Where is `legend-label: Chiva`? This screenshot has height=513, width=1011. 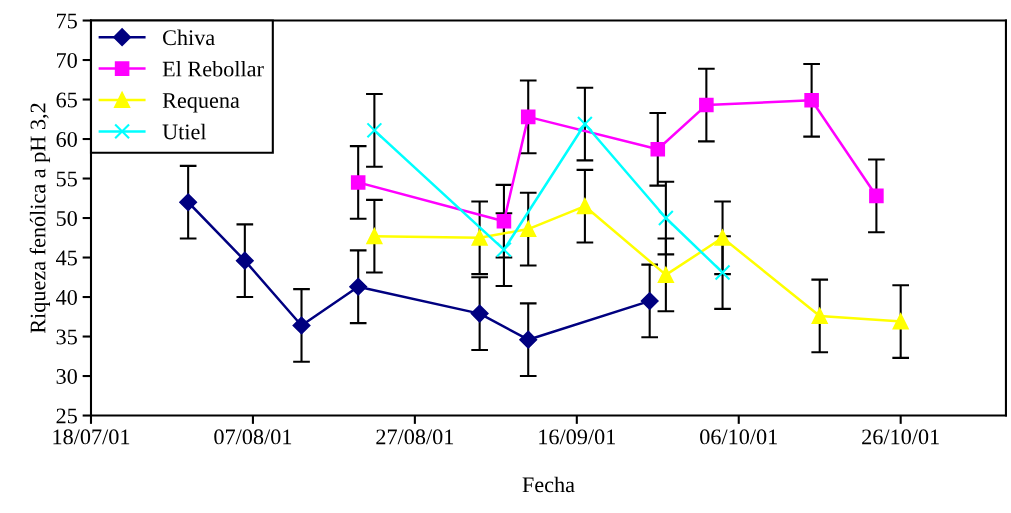
legend-label: Chiva is located at coordinates (189, 37).